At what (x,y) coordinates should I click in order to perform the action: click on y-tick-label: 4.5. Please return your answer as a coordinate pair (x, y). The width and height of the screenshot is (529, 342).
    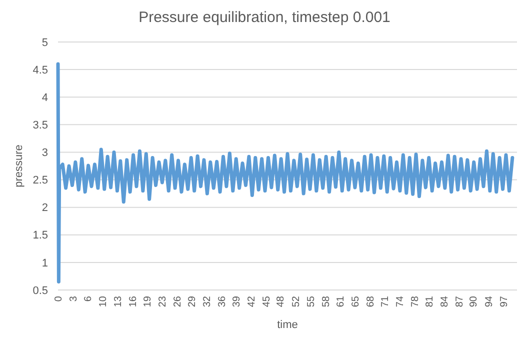
    Looking at the image, I should click on (40, 70).